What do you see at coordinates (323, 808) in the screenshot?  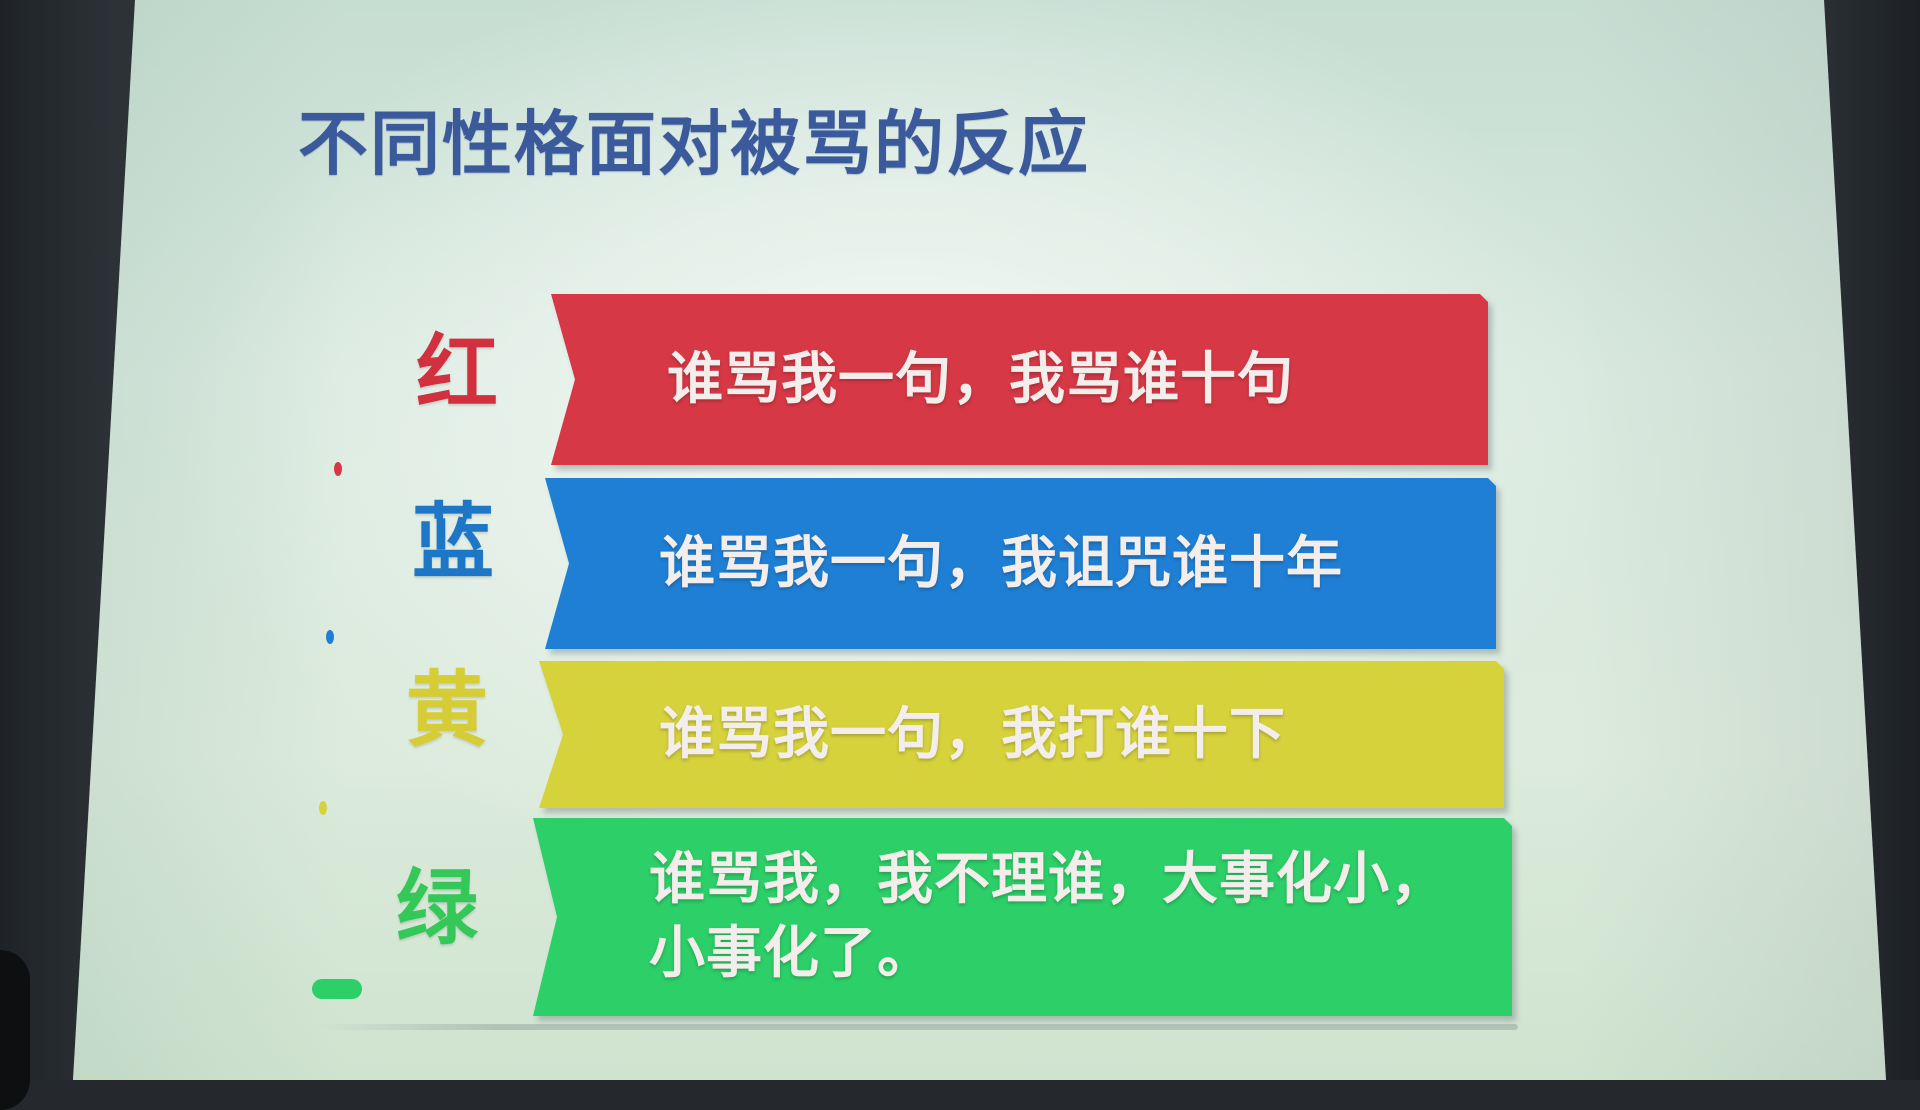 I see `yellow-dot` at bounding box center [323, 808].